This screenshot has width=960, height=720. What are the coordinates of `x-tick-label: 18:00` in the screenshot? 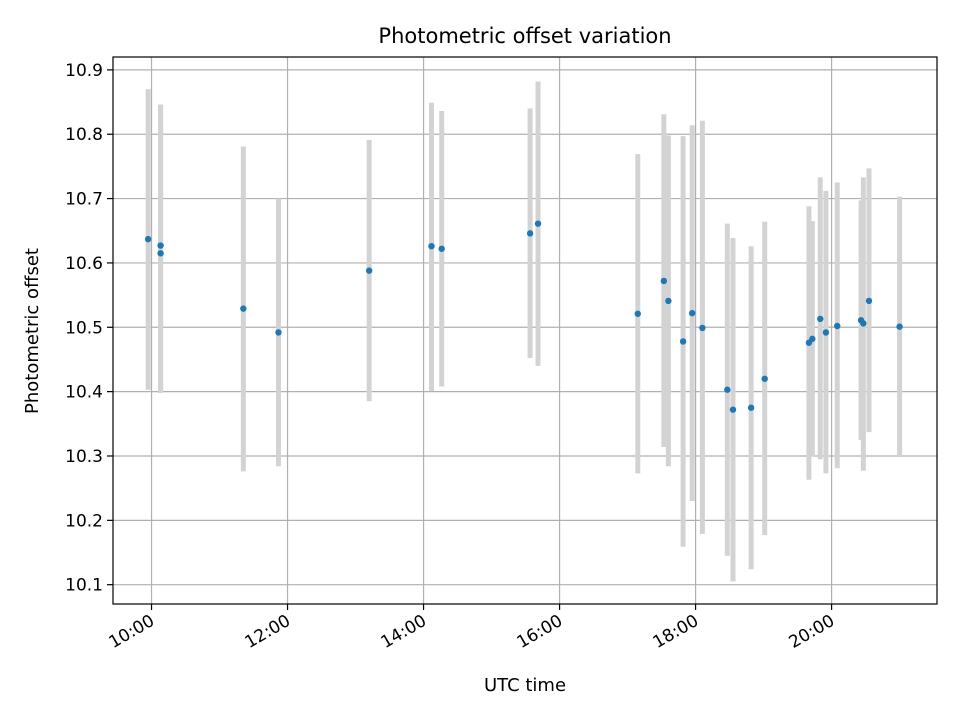 It's located at (676, 632).